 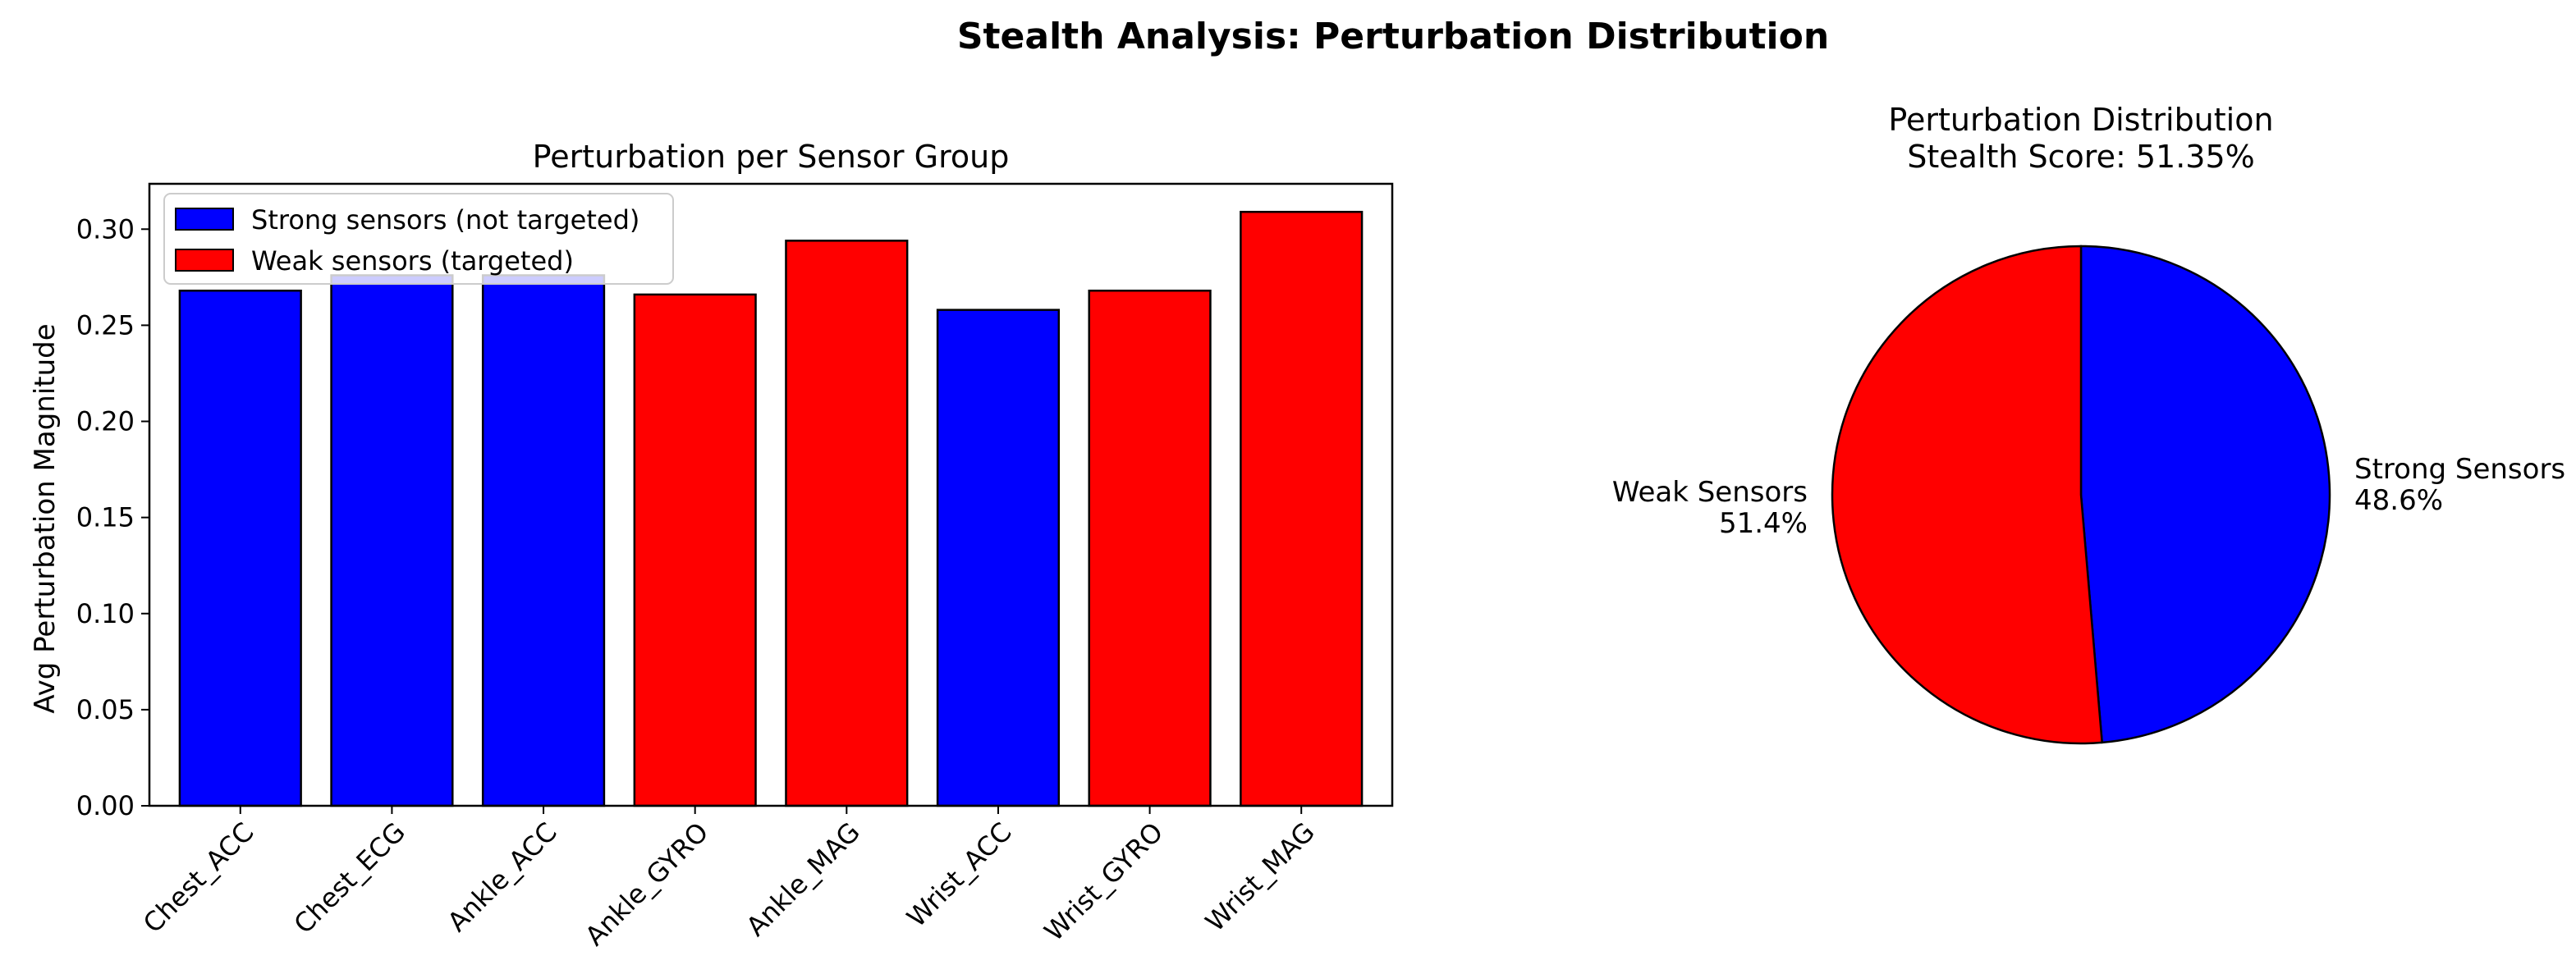 What do you see at coordinates (445, 220) in the screenshot?
I see `legend-label-strong: Strong sensors (not targeted)` at bounding box center [445, 220].